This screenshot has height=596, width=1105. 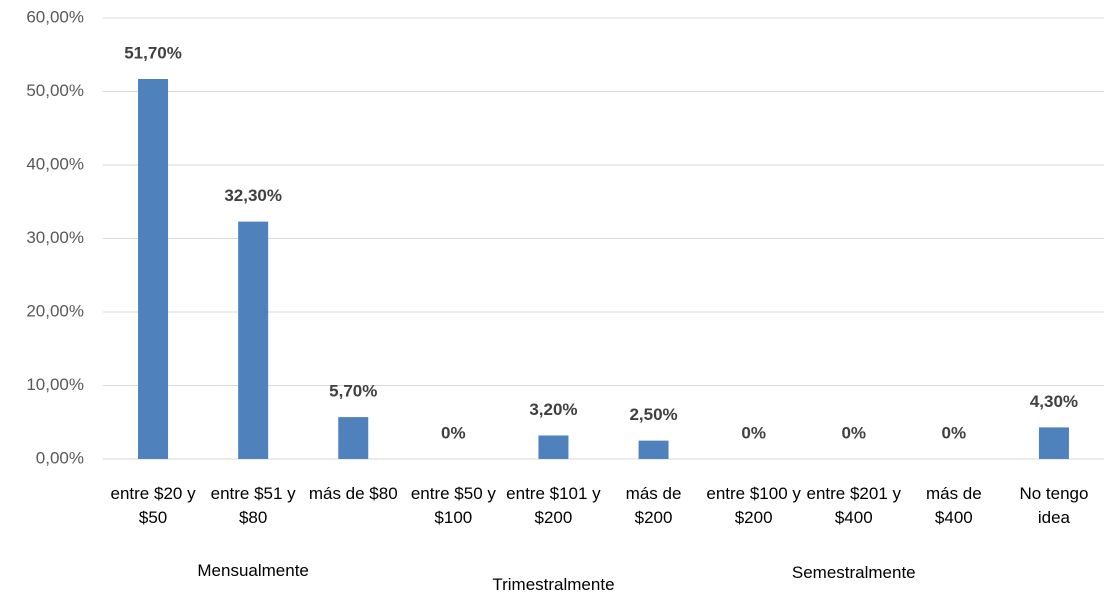 What do you see at coordinates (55, 163) in the screenshot?
I see `y-tick-label: 40,00%` at bounding box center [55, 163].